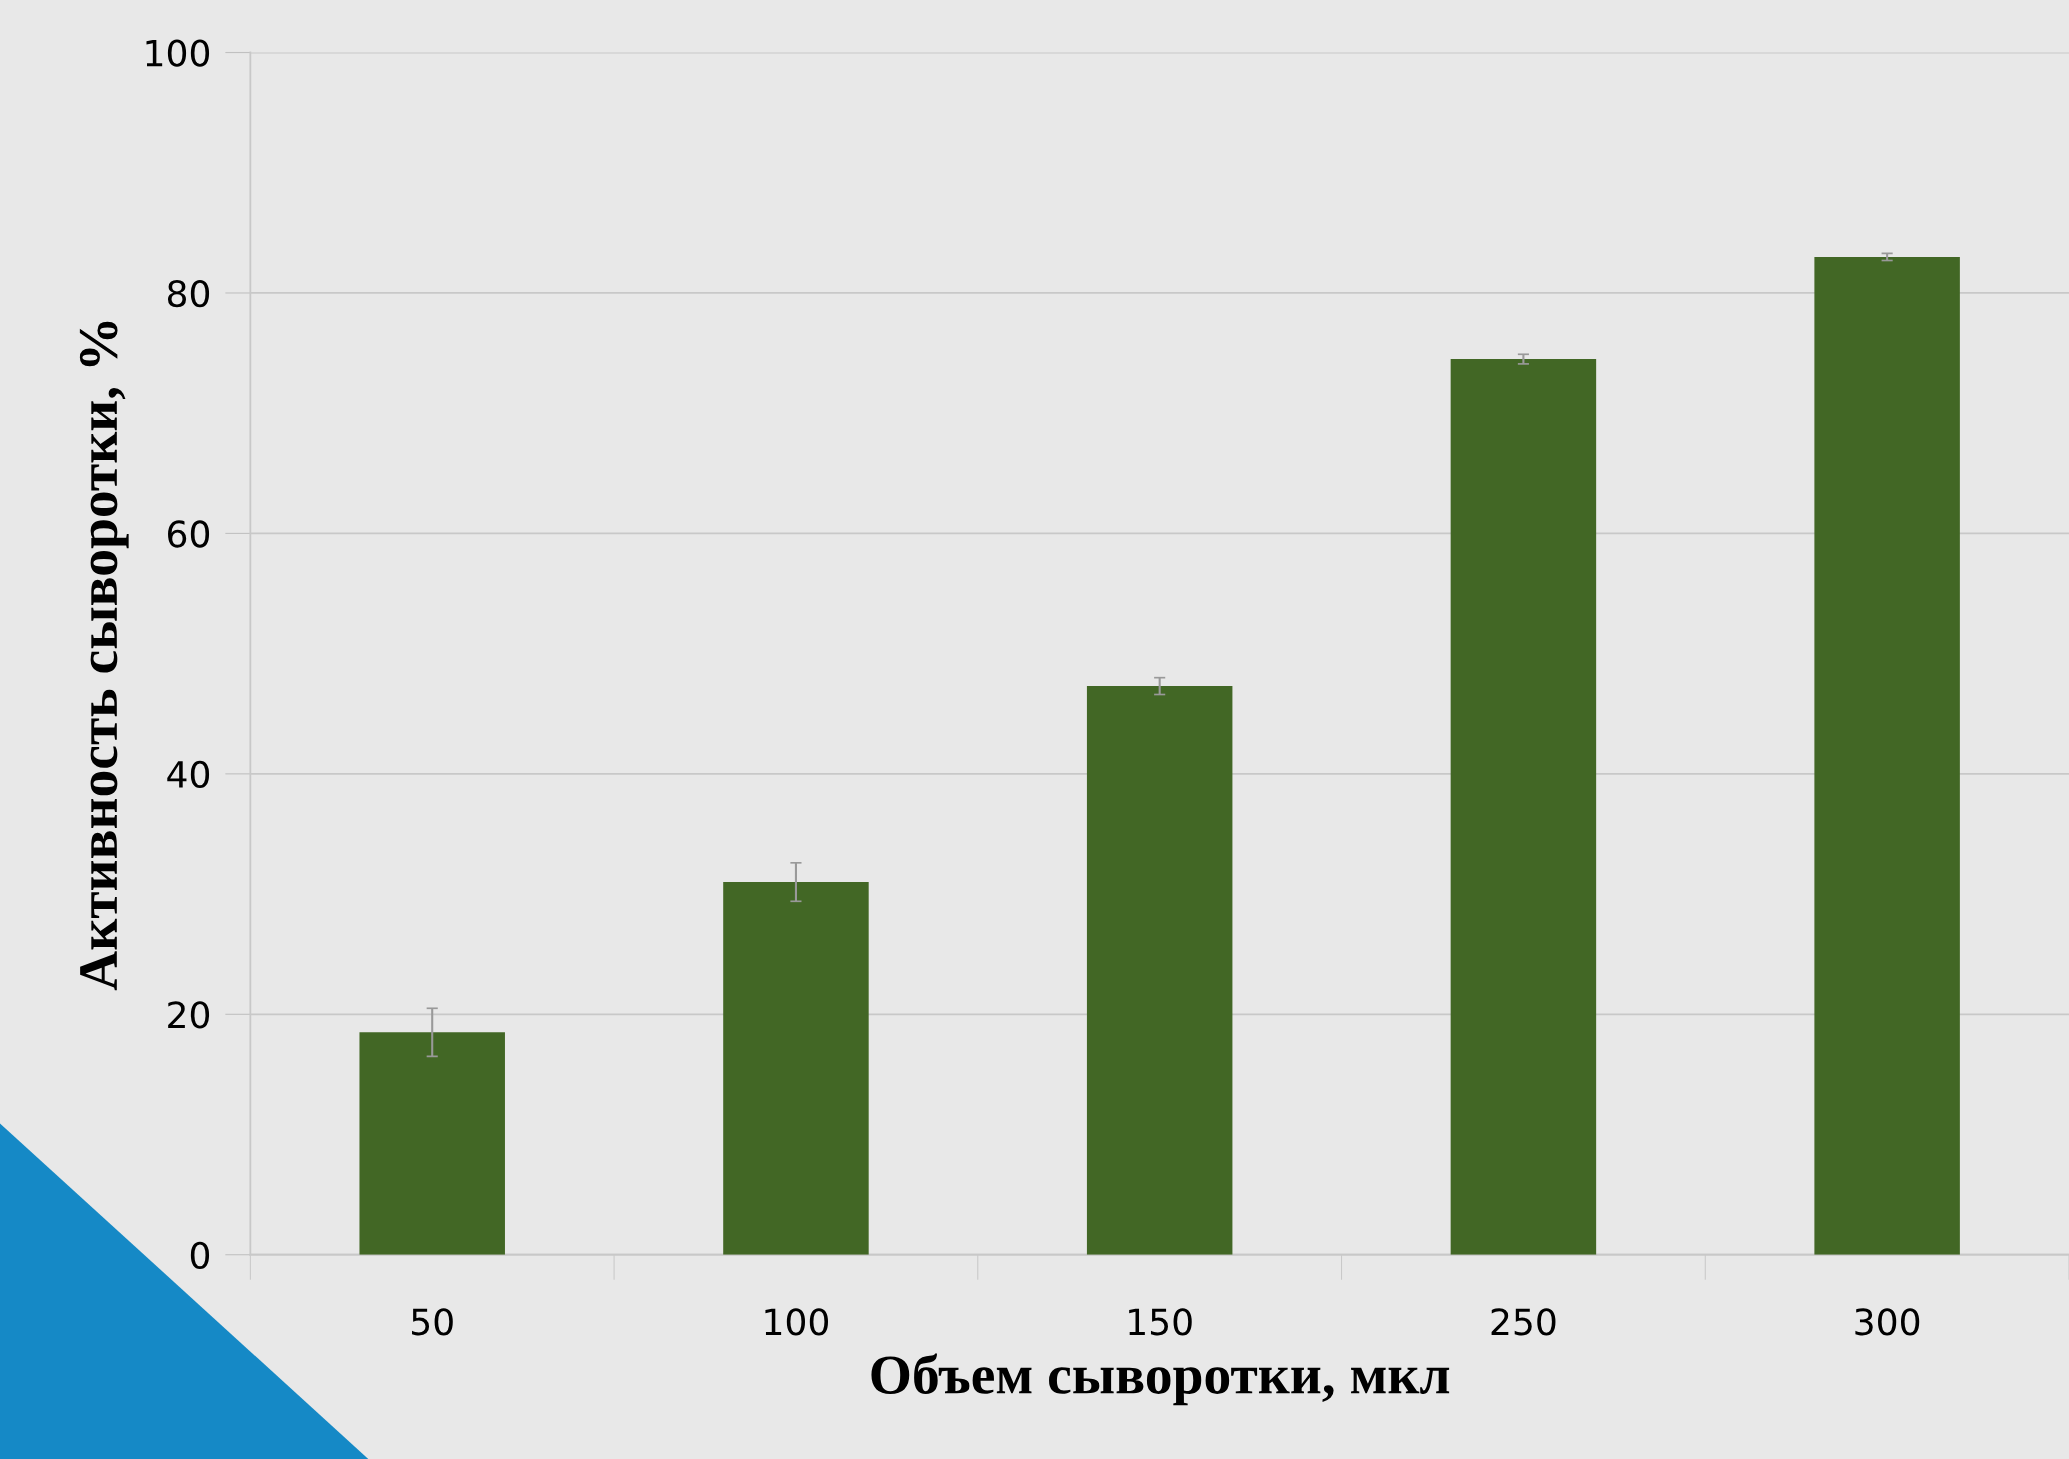  Describe the element at coordinates (178, 53) in the screenshot. I see `y-tick-label: 100` at that location.